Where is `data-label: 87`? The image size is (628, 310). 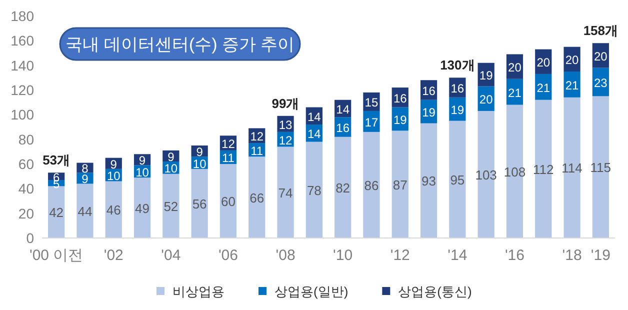 data-label: 87 is located at coordinates (400, 184).